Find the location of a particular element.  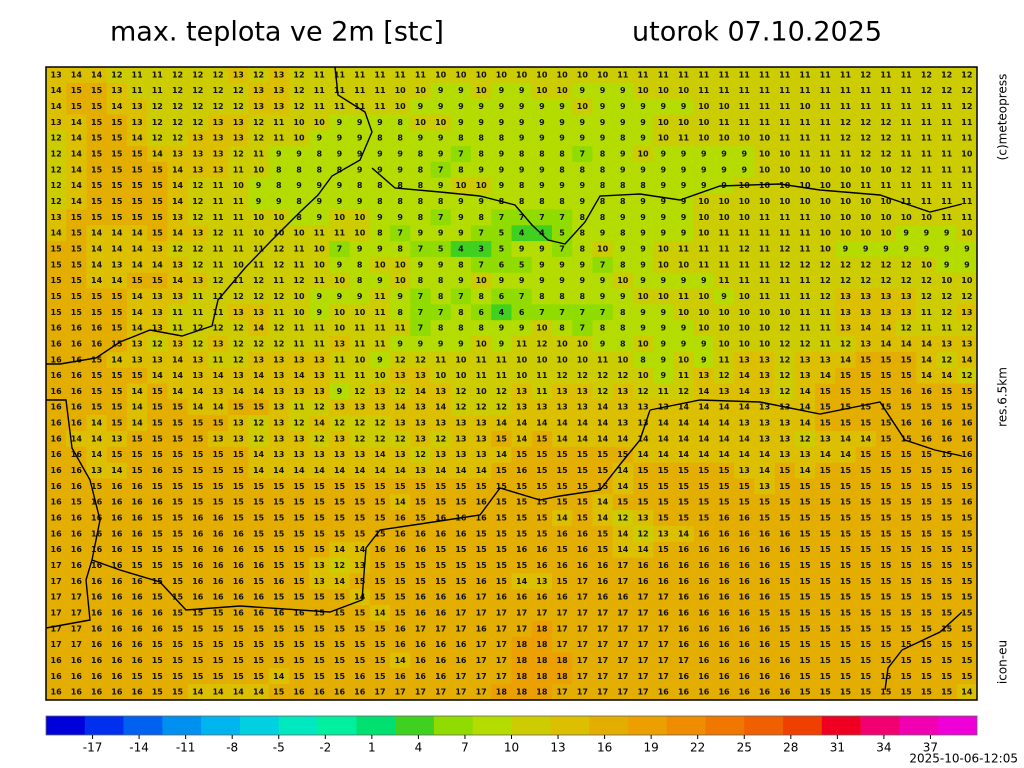

temp-value: 18 is located at coordinates (542, 660).